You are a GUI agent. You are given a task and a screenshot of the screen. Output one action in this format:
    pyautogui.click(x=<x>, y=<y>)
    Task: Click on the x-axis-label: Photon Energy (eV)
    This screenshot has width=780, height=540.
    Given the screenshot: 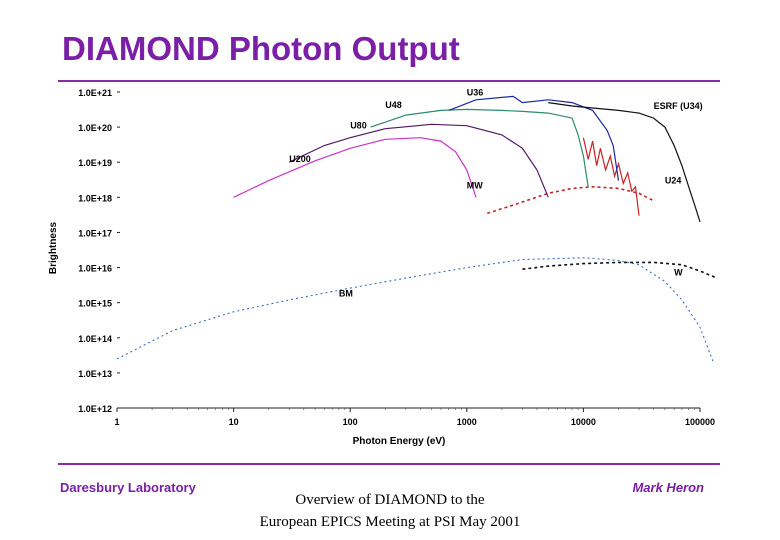 What is the action you would take?
    pyautogui.click(x=399, y=441)
    